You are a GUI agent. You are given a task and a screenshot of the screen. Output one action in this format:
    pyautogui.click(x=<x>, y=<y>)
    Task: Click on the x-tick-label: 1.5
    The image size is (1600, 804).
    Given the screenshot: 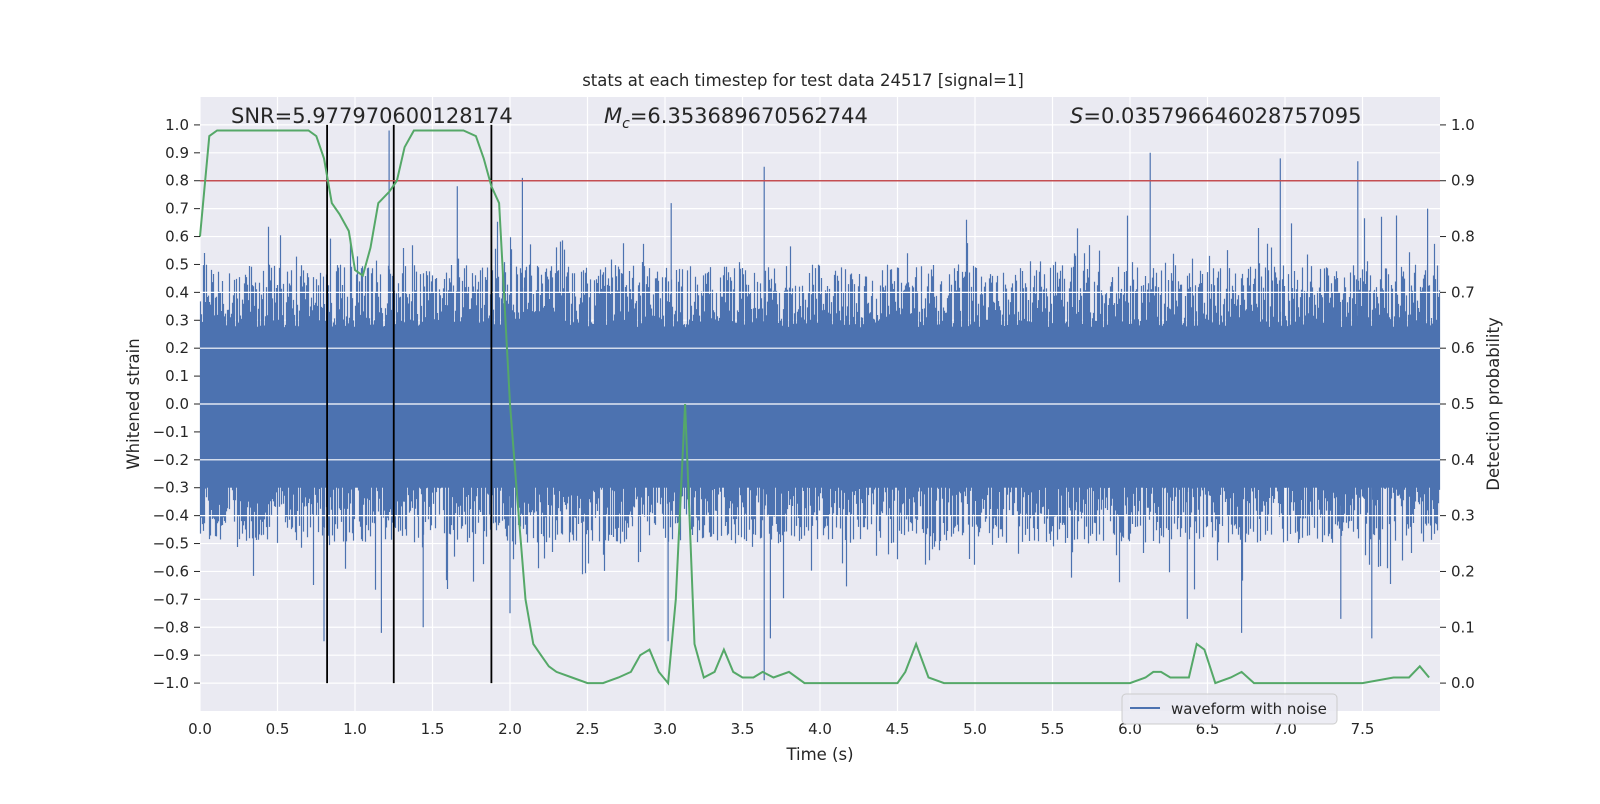 What is the action you would take?
    pyautogui.click(x=433, y=729)
    